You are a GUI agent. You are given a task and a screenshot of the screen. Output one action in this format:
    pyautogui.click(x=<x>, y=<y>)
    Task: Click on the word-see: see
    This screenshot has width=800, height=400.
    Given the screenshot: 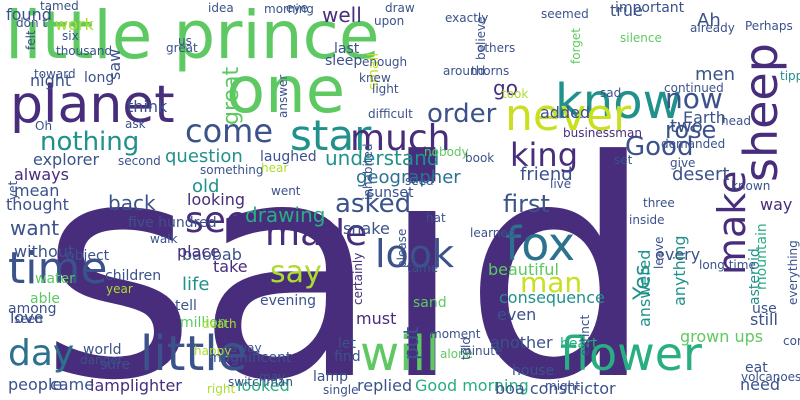 What is the action you would take?
    pyautogui.click(x=216, y=220)
    